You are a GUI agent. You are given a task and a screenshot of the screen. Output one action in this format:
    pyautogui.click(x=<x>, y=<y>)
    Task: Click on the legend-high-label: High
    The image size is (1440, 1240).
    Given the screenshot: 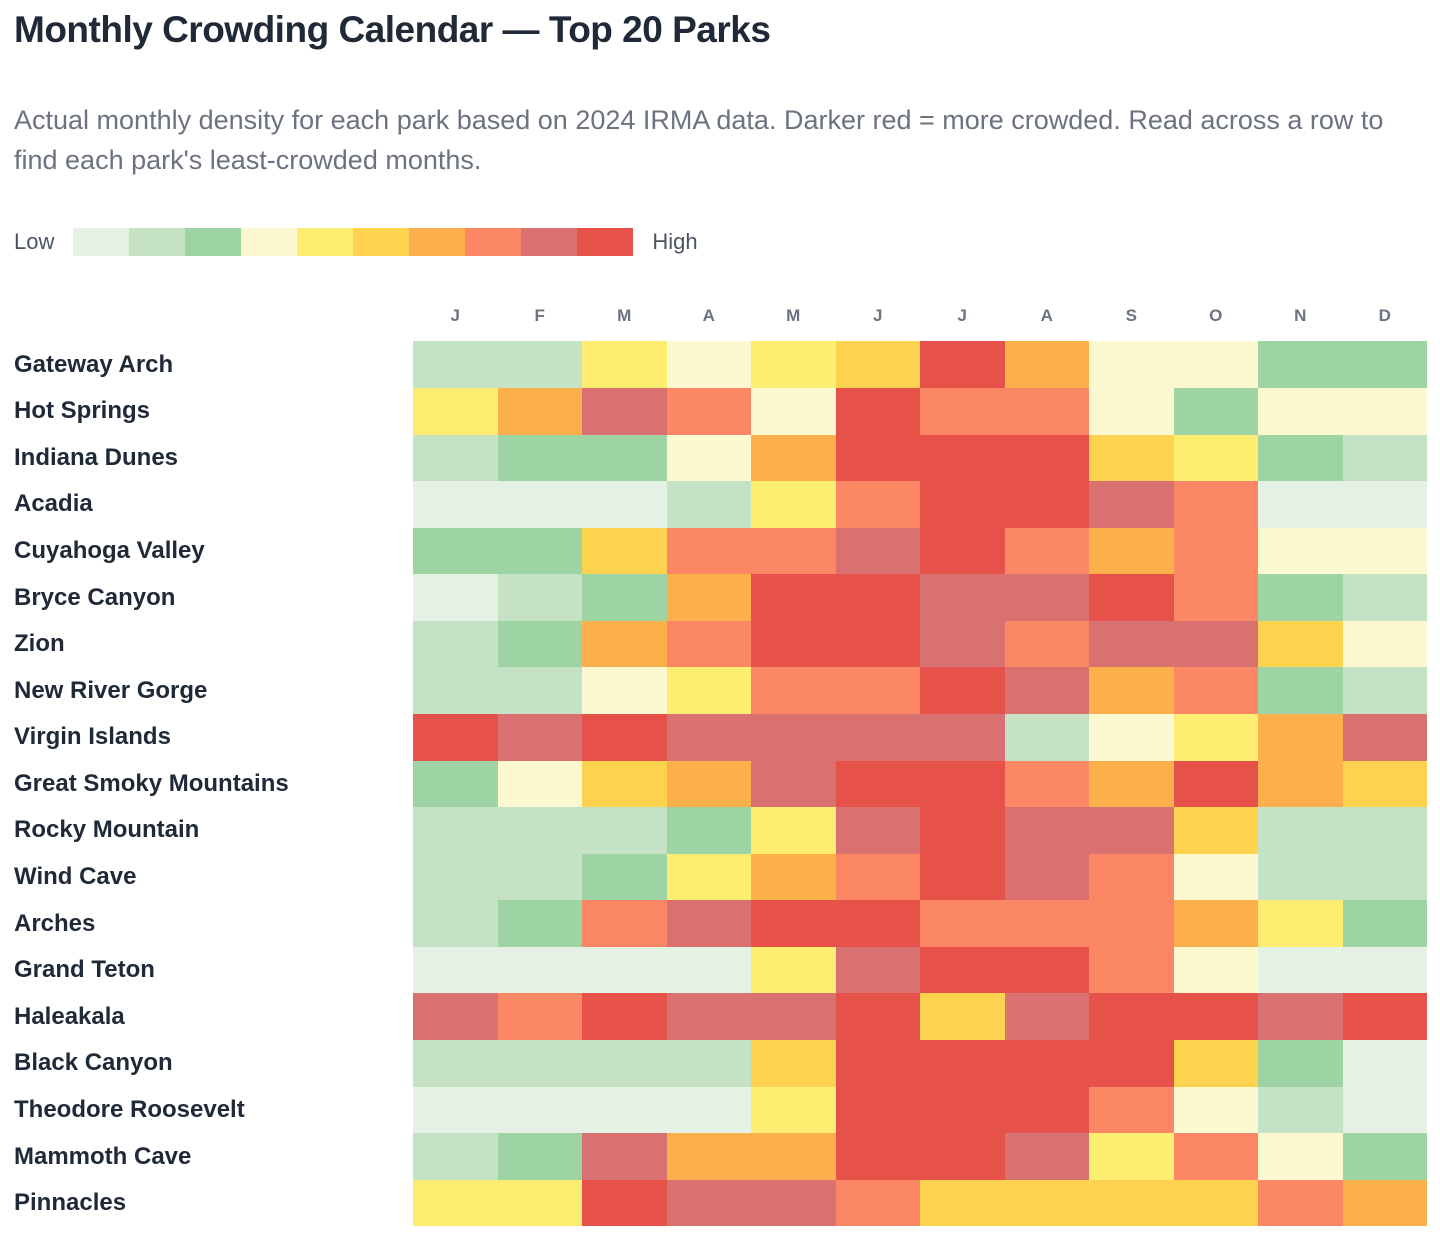 What is the action you would take?
    pyautogui.click(x=675, y=242)
    